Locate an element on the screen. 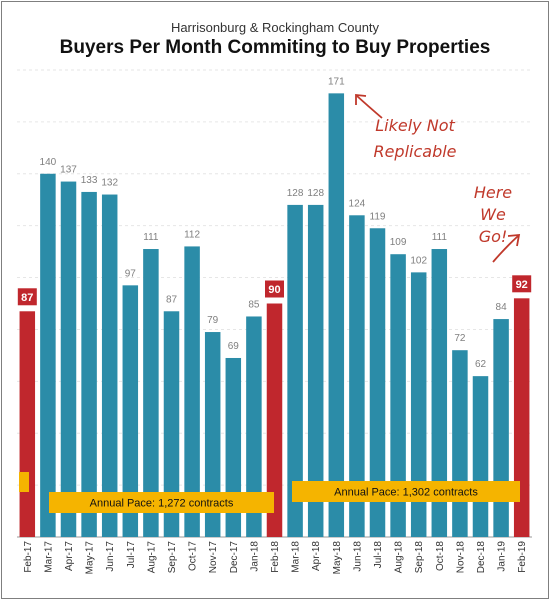 The image size is (550, 600). data-label: 85 is located at coordinates (254, 304).